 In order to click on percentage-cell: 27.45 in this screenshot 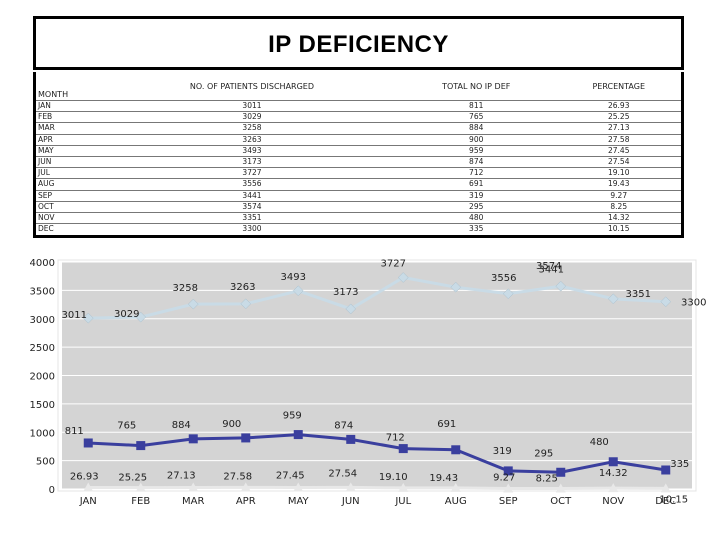, I will do `click(618, 150)`.